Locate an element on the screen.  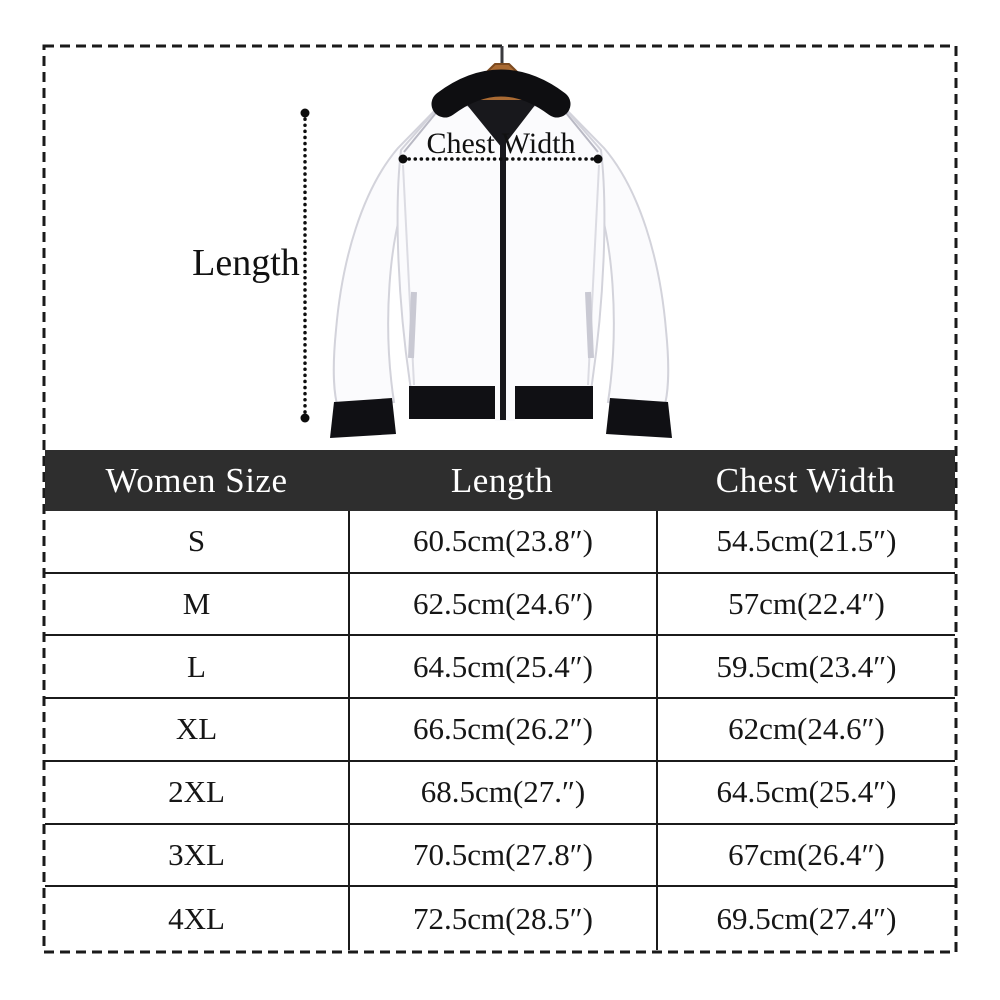
length-top-dot is located at coordinates (305, 113).